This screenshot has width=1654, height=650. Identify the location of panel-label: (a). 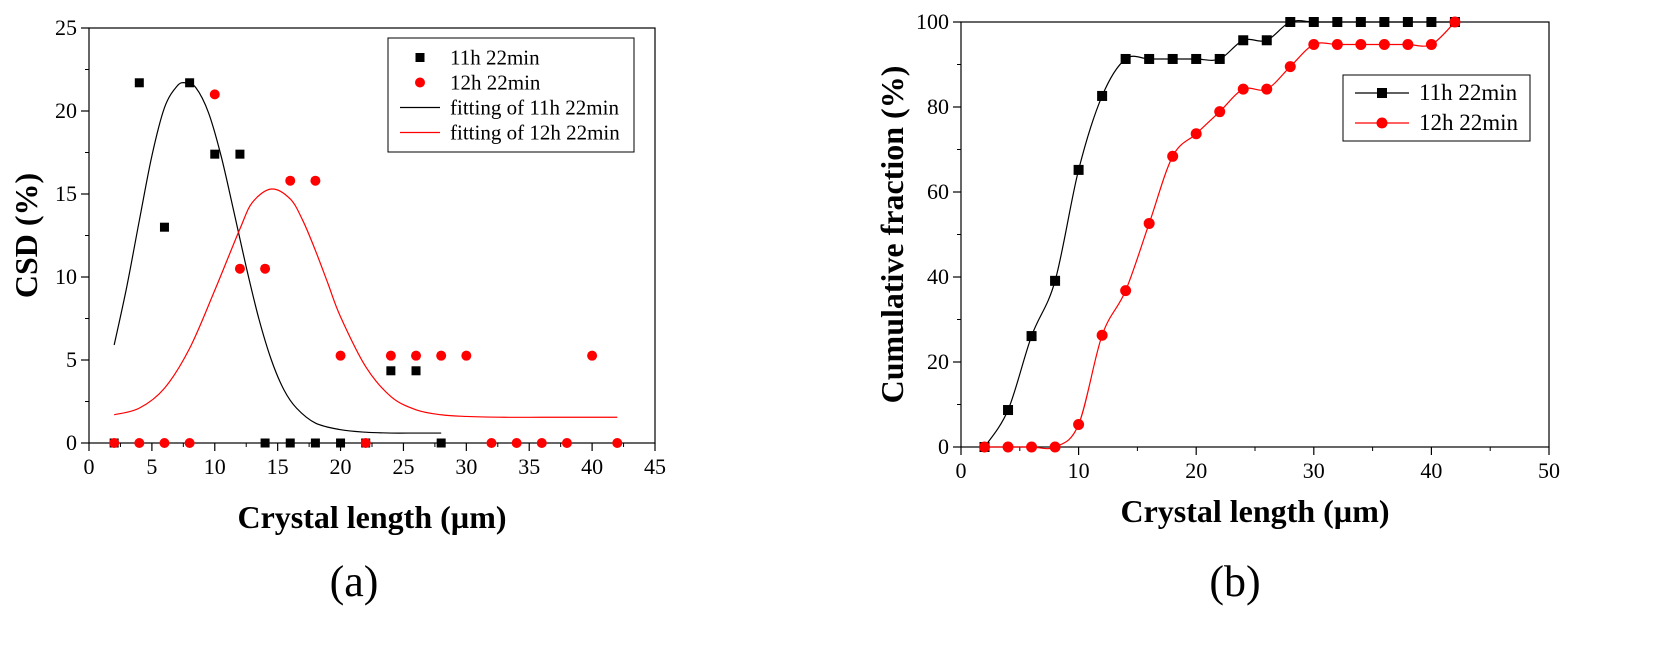
(354, 581).